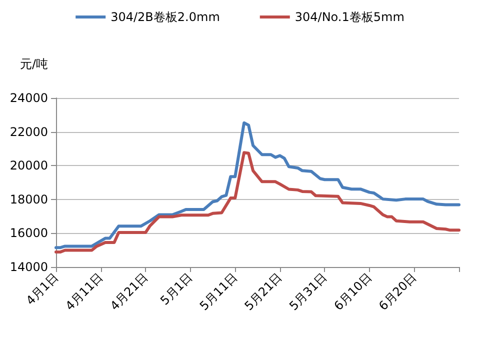 The width and height of the screenshot is (480, 340). Describe the element at coordinates (34, 64) in the screenshot. I see `y-axis-title: 元/吨` at that location.